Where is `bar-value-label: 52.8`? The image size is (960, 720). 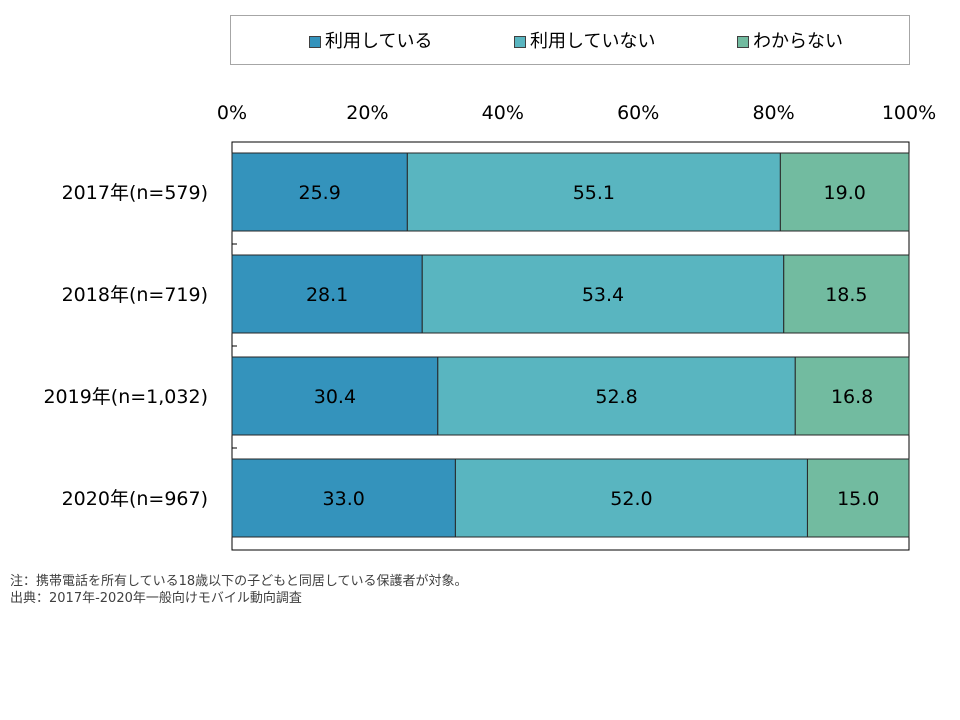 bar-value-label: 52.8 is located at coordinates (616, 397).